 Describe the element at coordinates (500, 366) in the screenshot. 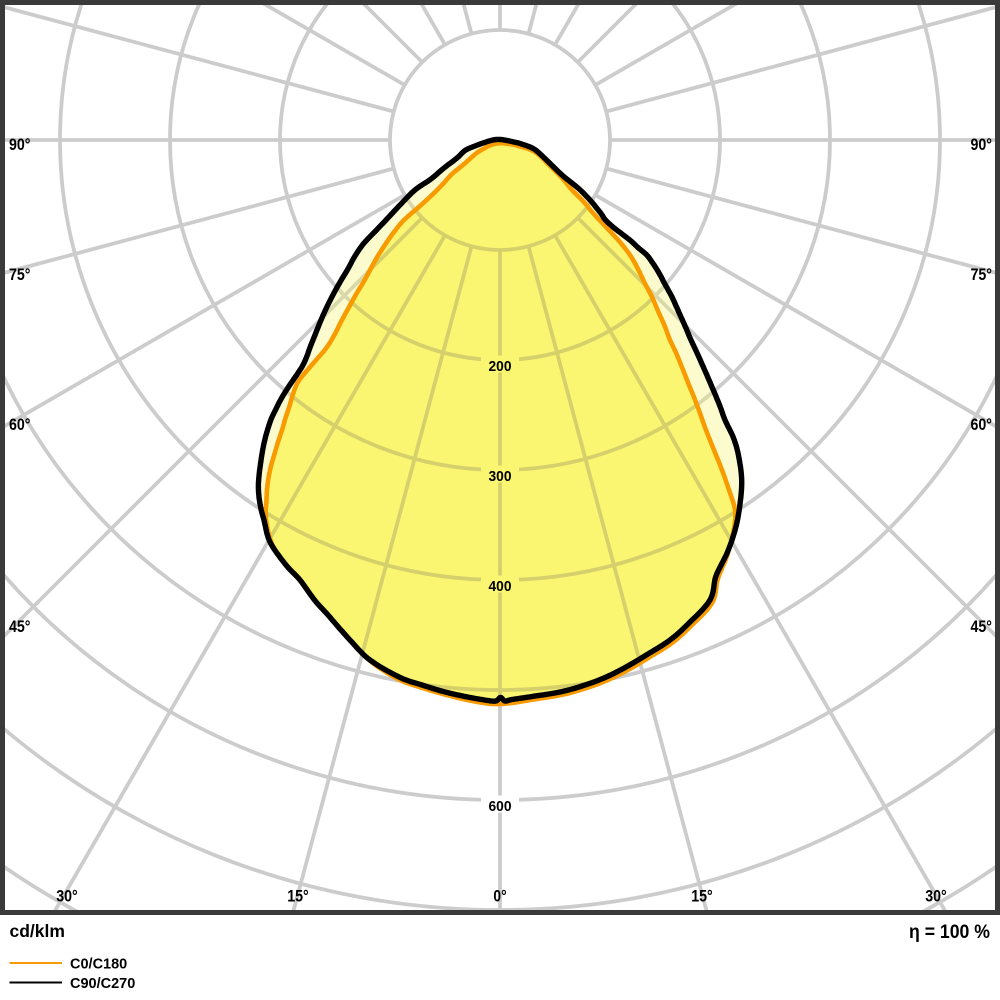

I see `svg-text: 200` at that location.